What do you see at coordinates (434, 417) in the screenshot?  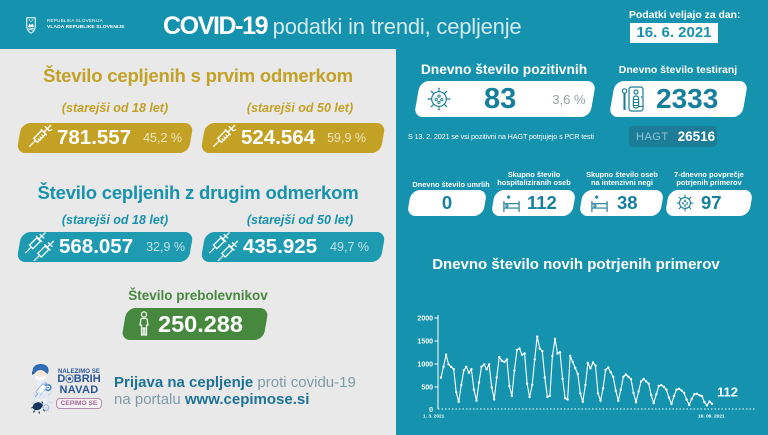 I see `svg-text: 1. 3. 2021` at bounding box center [434, 417].